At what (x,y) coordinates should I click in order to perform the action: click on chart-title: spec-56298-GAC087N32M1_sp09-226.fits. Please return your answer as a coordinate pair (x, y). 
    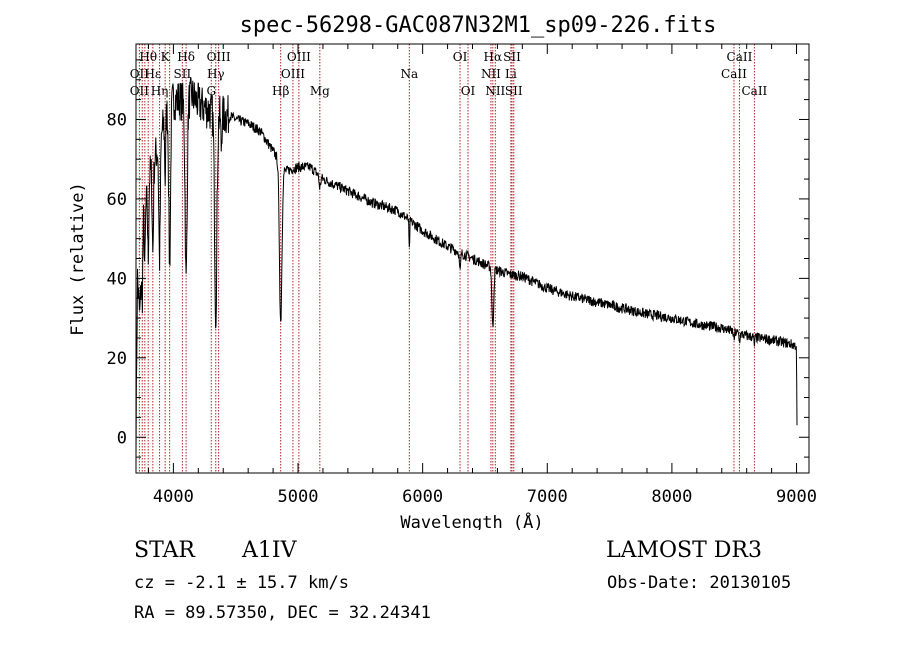
    Looking at the image, I should click on (478, 25).